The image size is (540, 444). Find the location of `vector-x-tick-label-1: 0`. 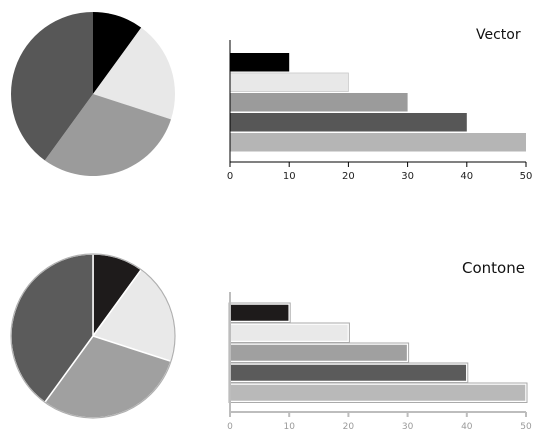

vector-x-tick-label-1: 0 is located at coordinates (230, 176).